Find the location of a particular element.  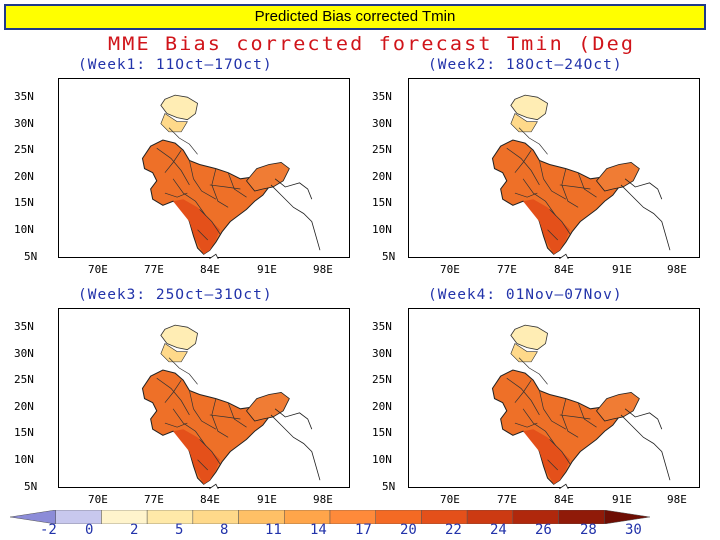

colorbar-tick-label: 24 is located at coordinates (498, 530).